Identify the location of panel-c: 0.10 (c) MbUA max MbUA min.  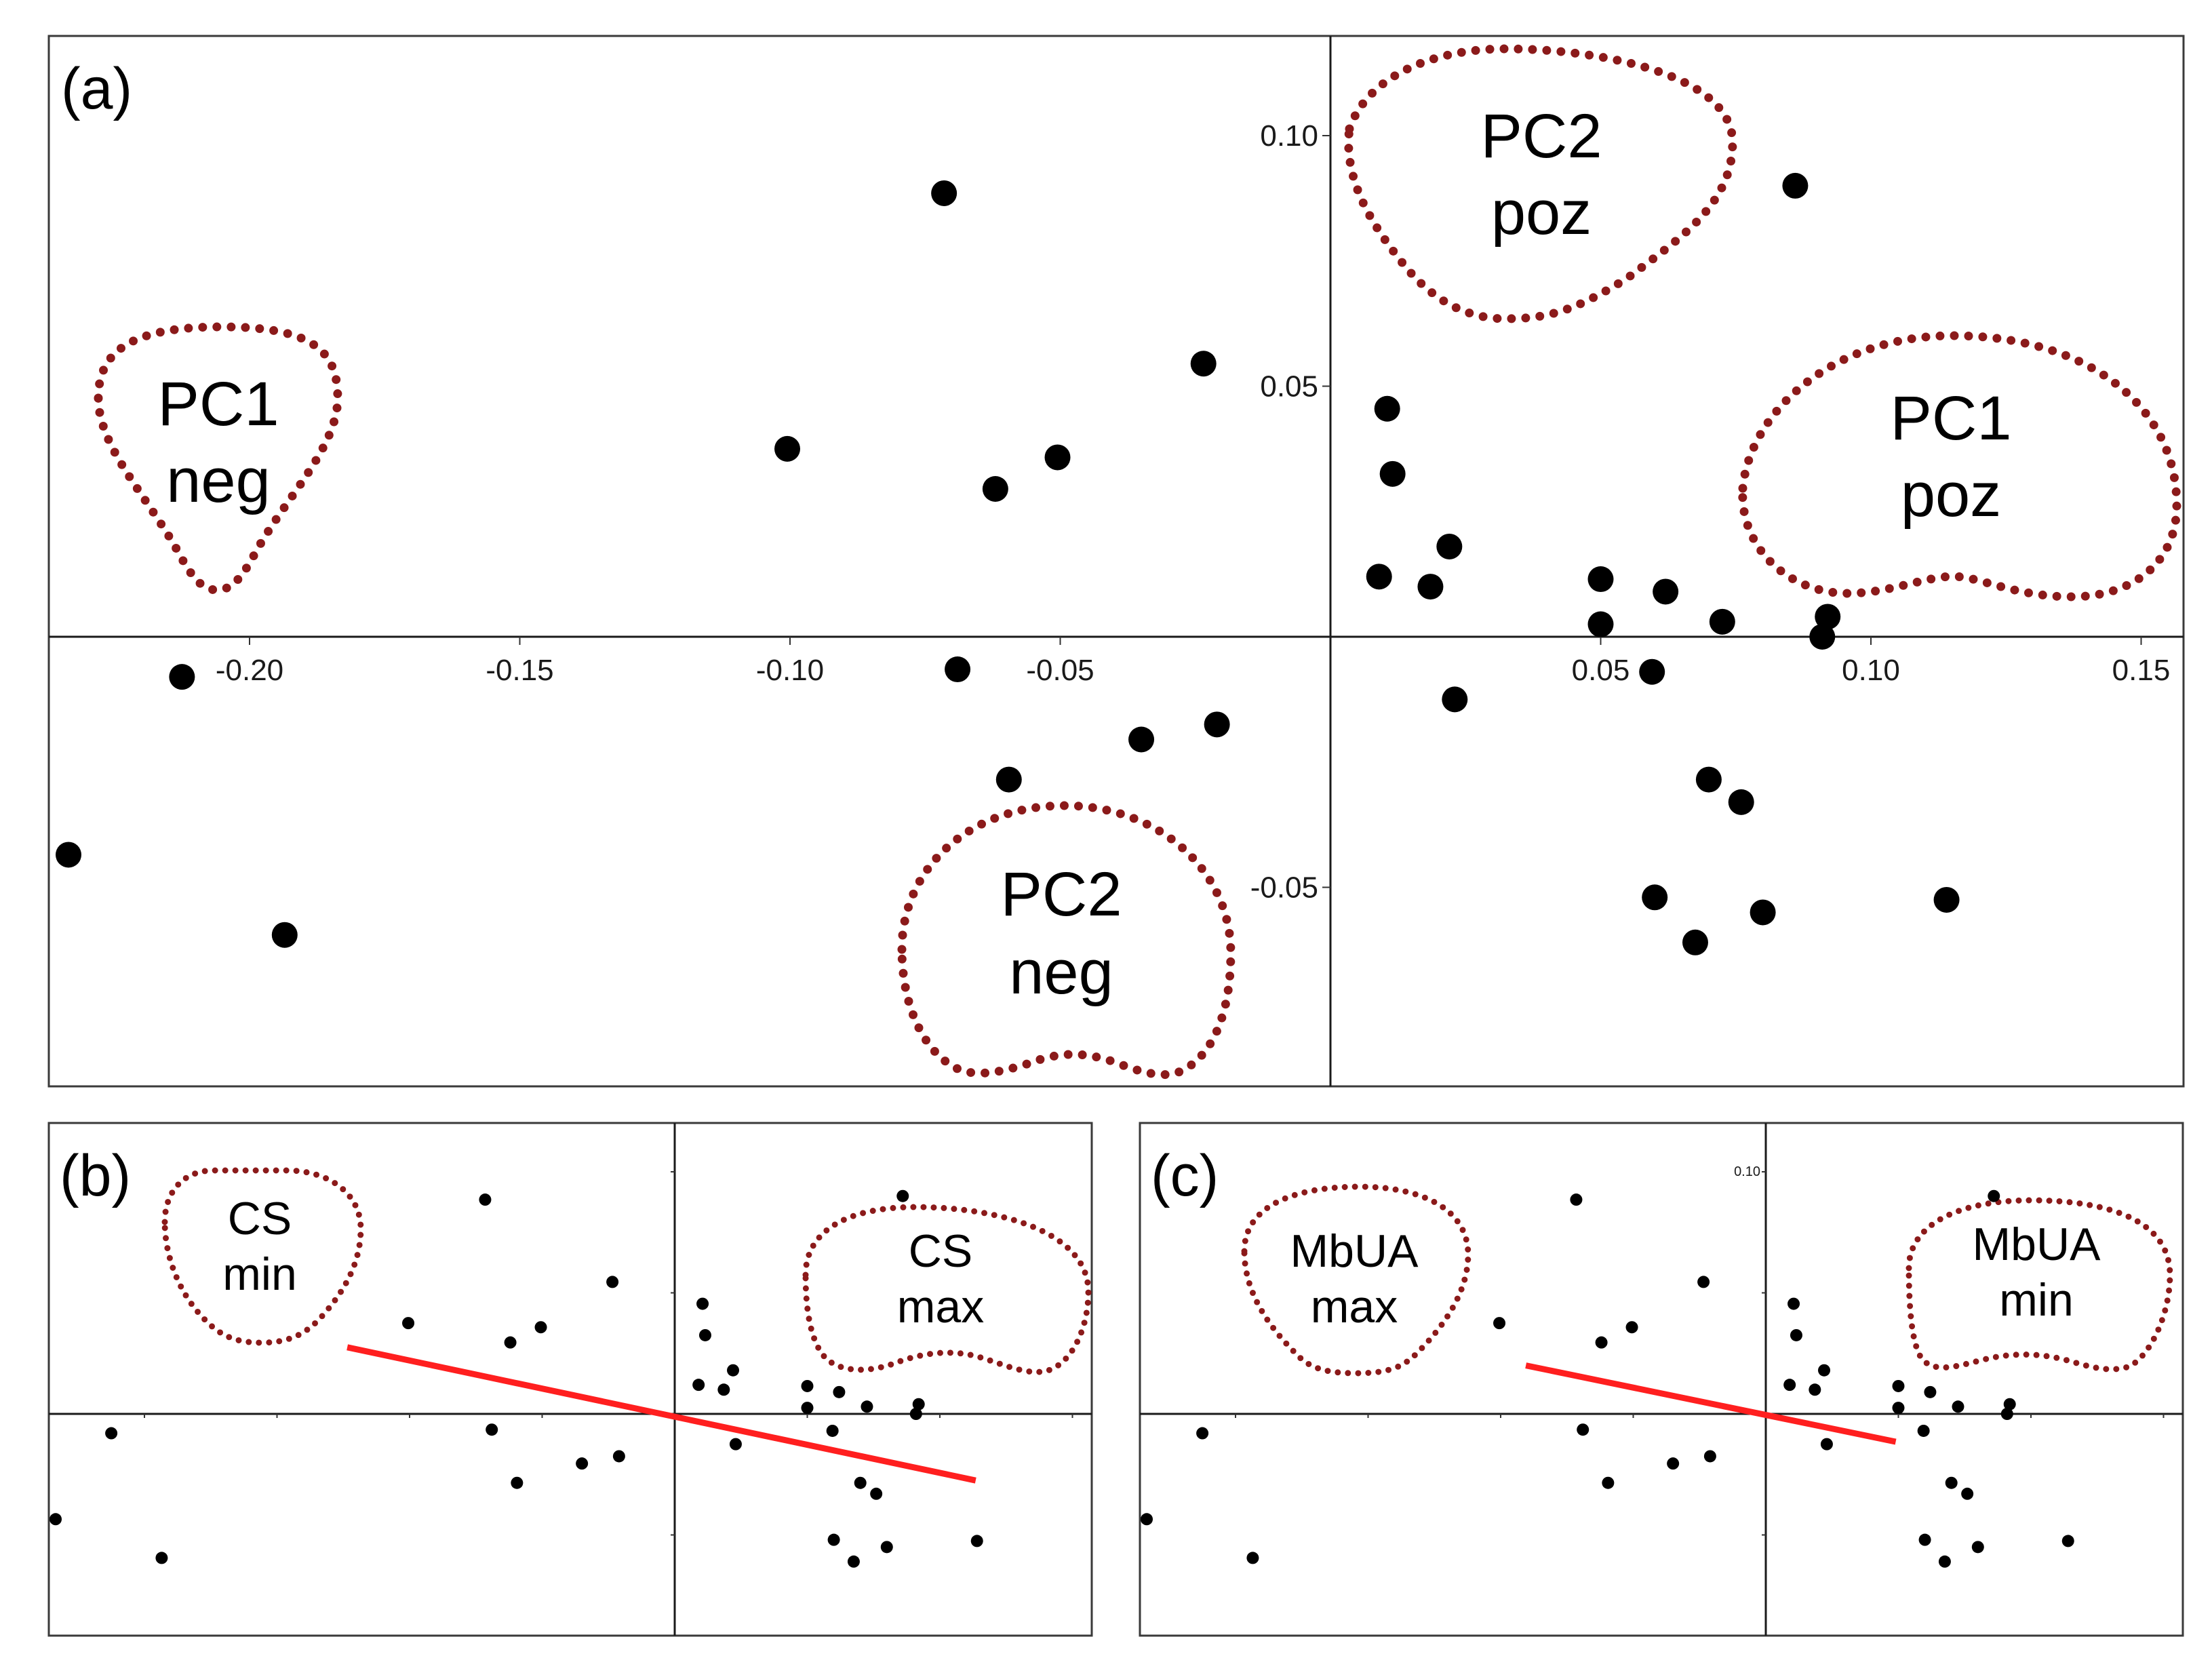
(1662, 1379).